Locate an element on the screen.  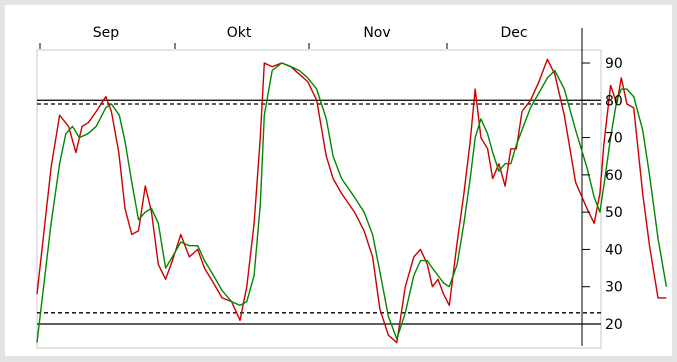
x-axis-ticks: Sep Okt Nov Dec is located at coordinates (283, 37).